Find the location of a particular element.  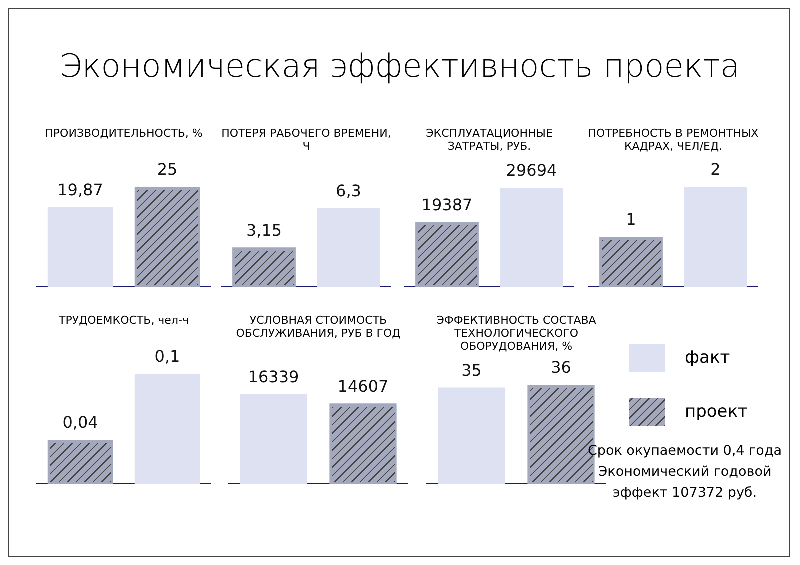

data-label: 16339 is located at coordinates (274, 376).